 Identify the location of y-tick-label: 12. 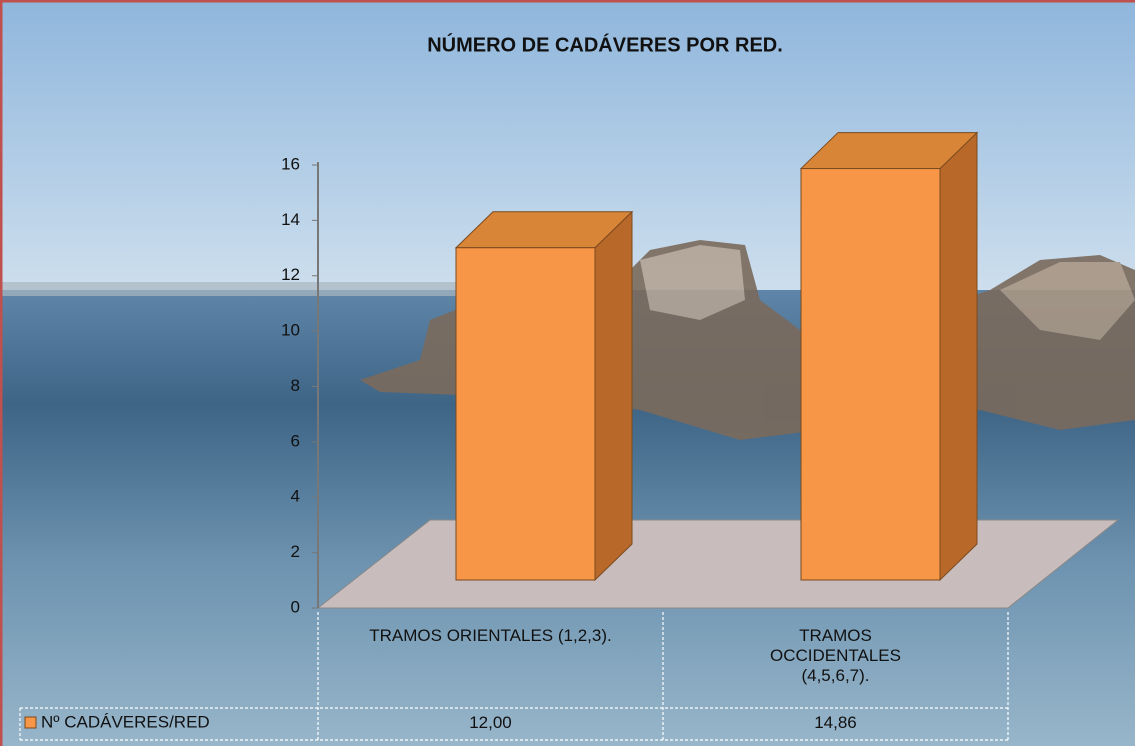
(290, 274).